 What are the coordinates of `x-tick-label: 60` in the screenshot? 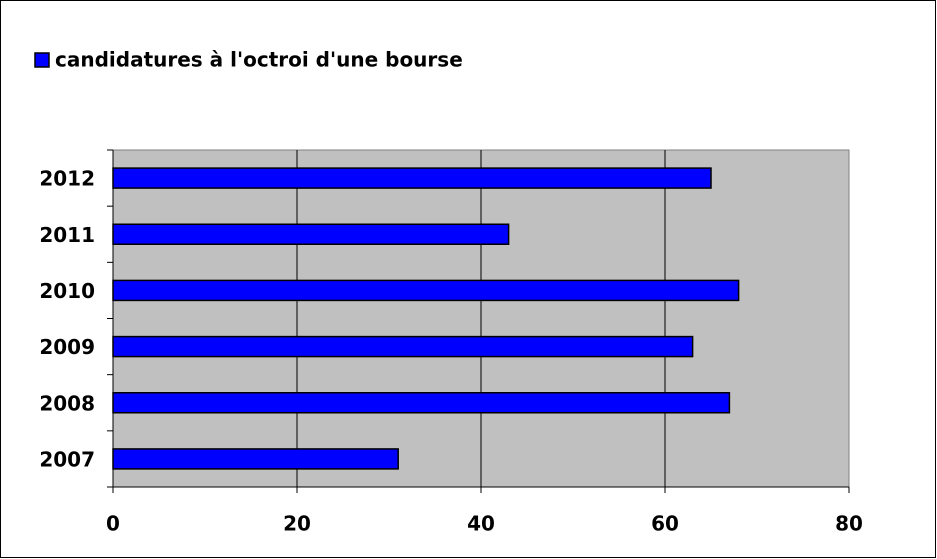 It's located at (665, 524).